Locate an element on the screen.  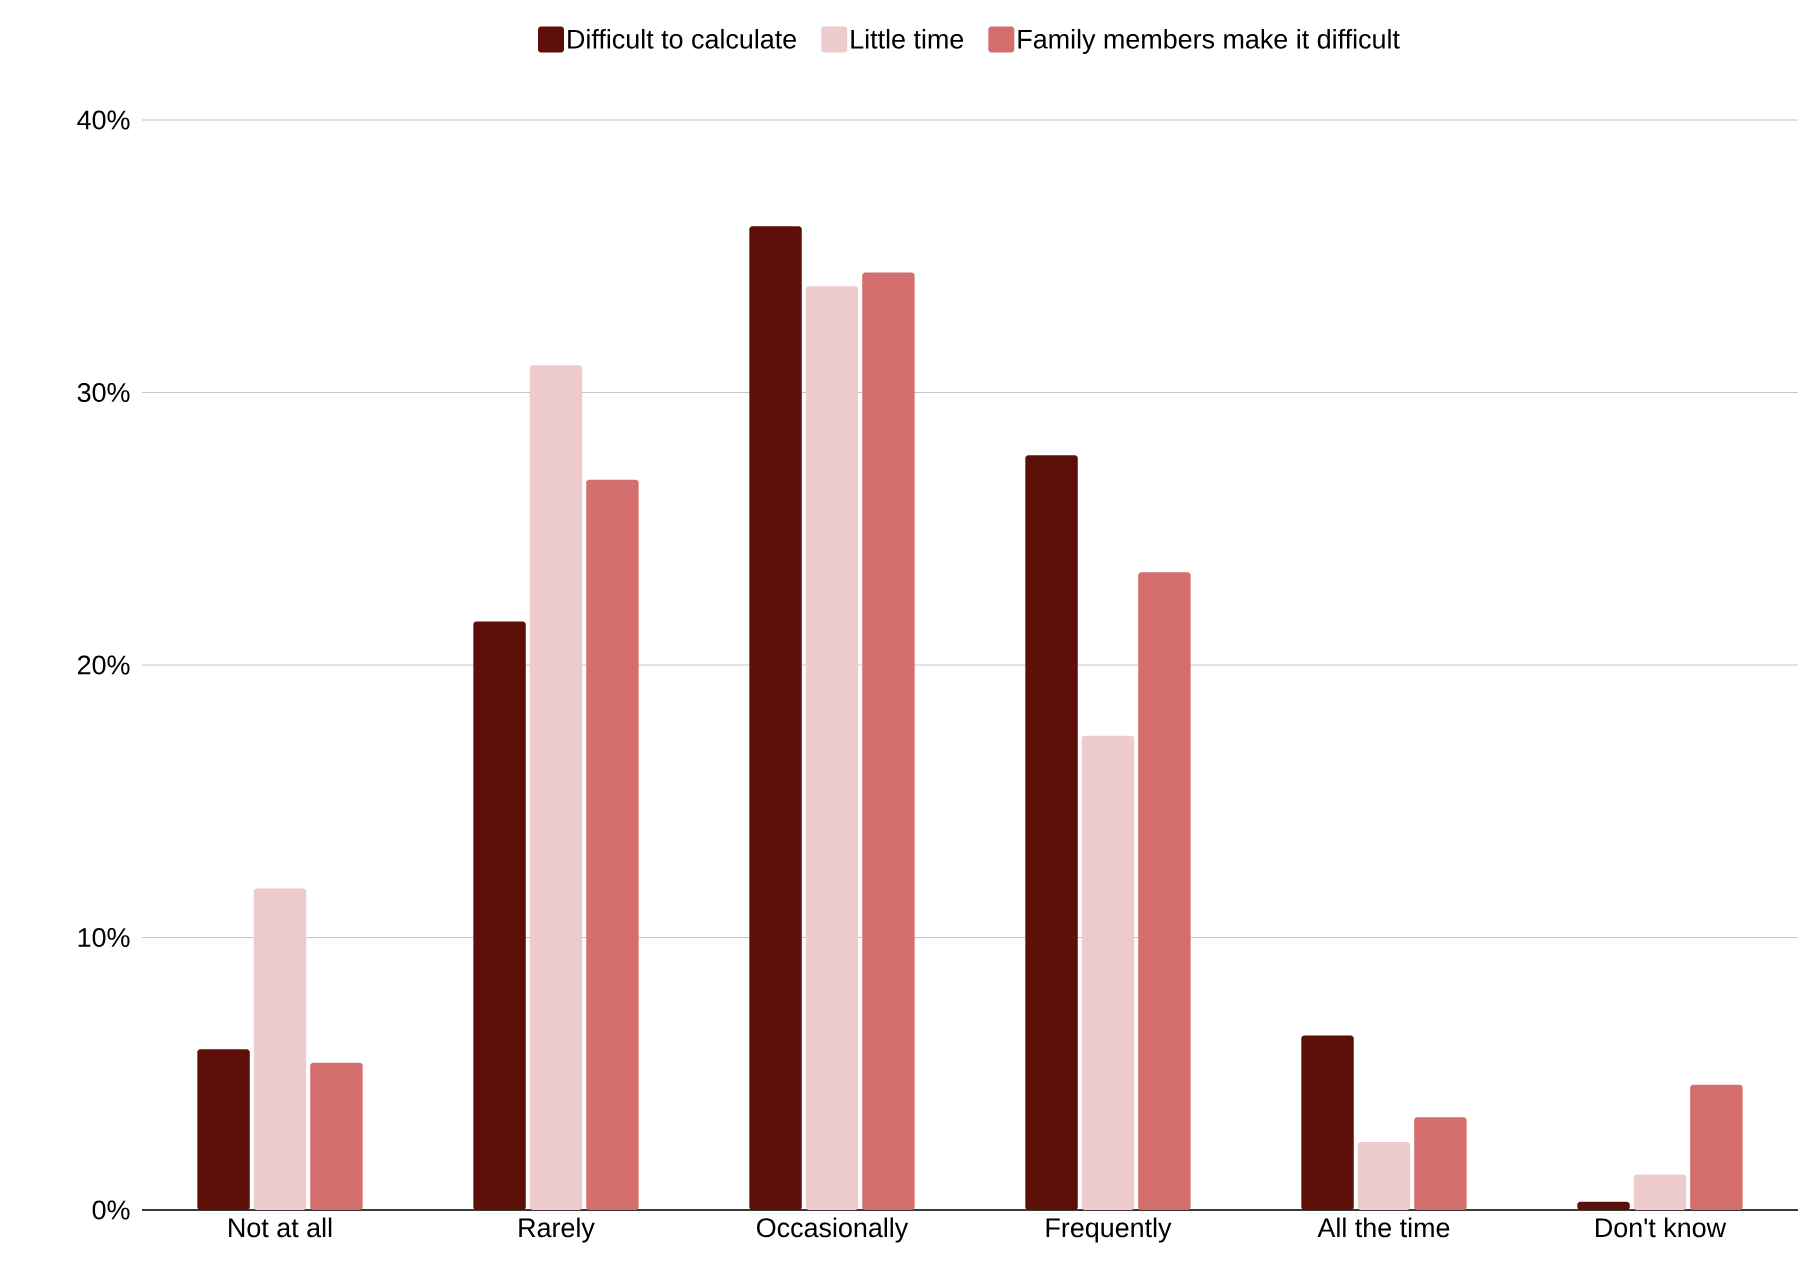
legend-label: Little time is located at coordinates (907, 38).